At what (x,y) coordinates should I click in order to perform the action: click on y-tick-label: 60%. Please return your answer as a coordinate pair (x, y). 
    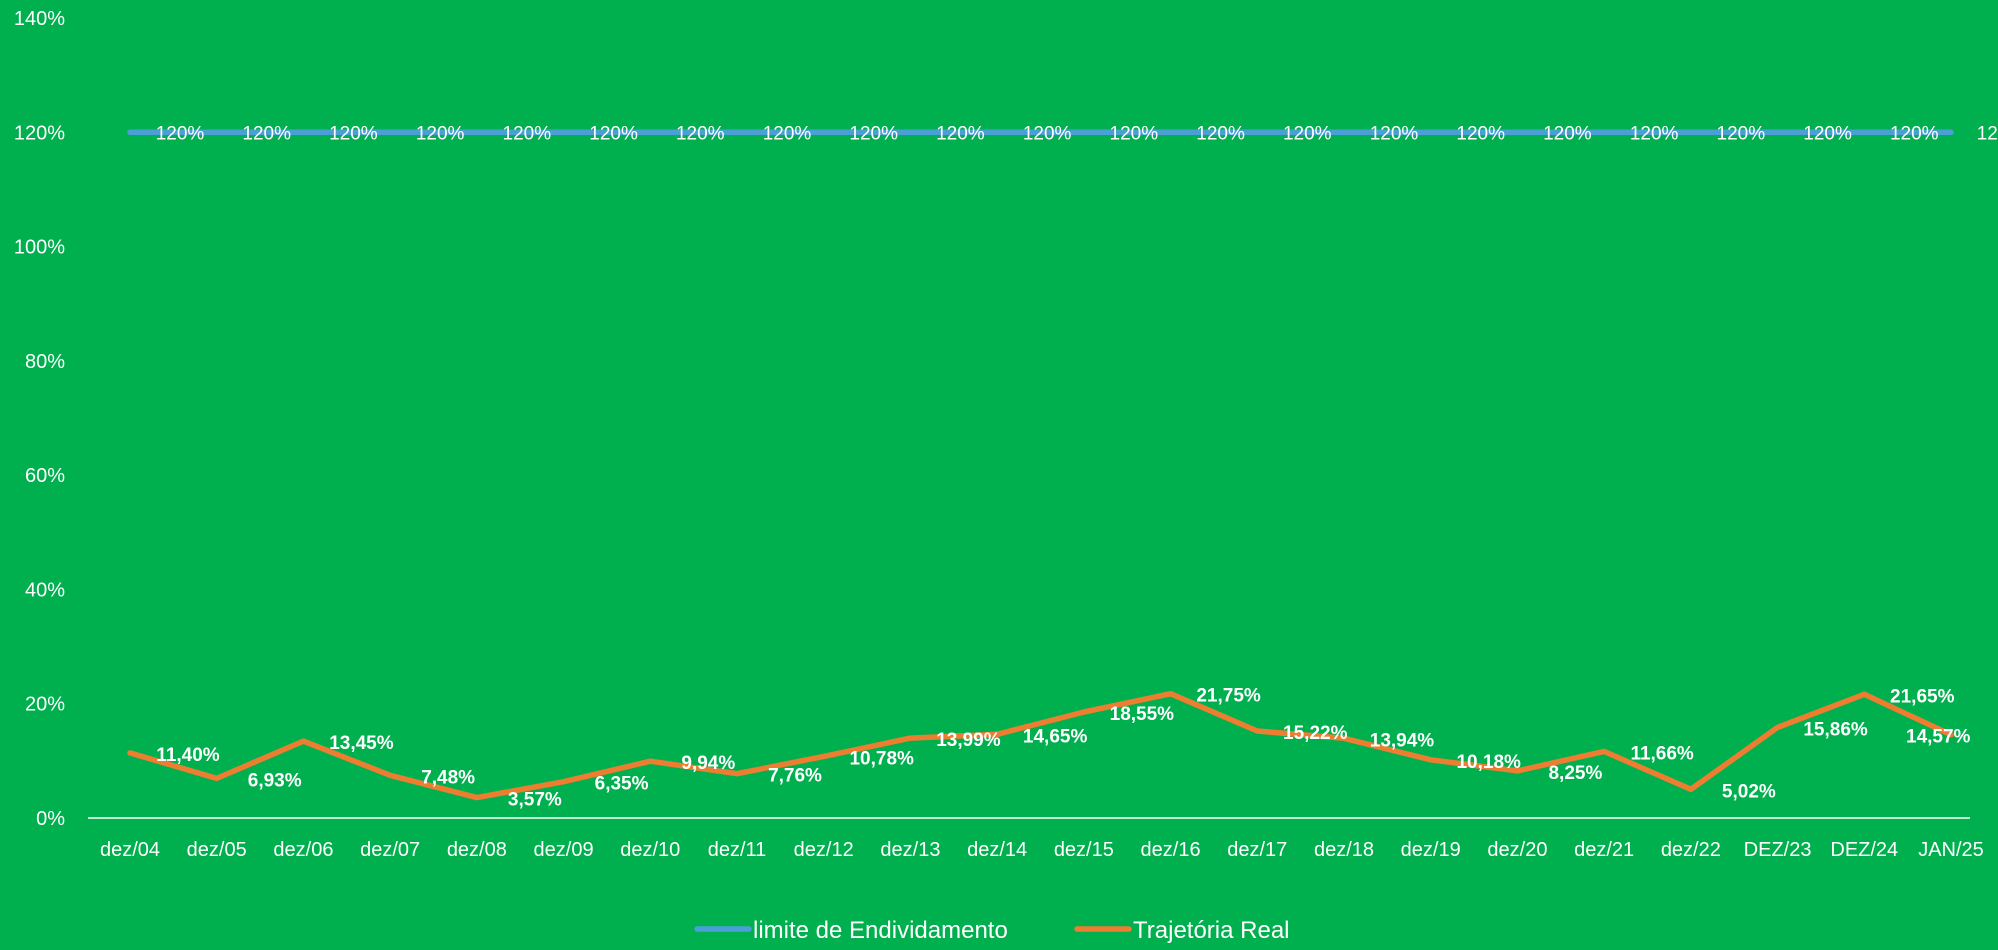
    Looking at the image, I should click on (45, 476).